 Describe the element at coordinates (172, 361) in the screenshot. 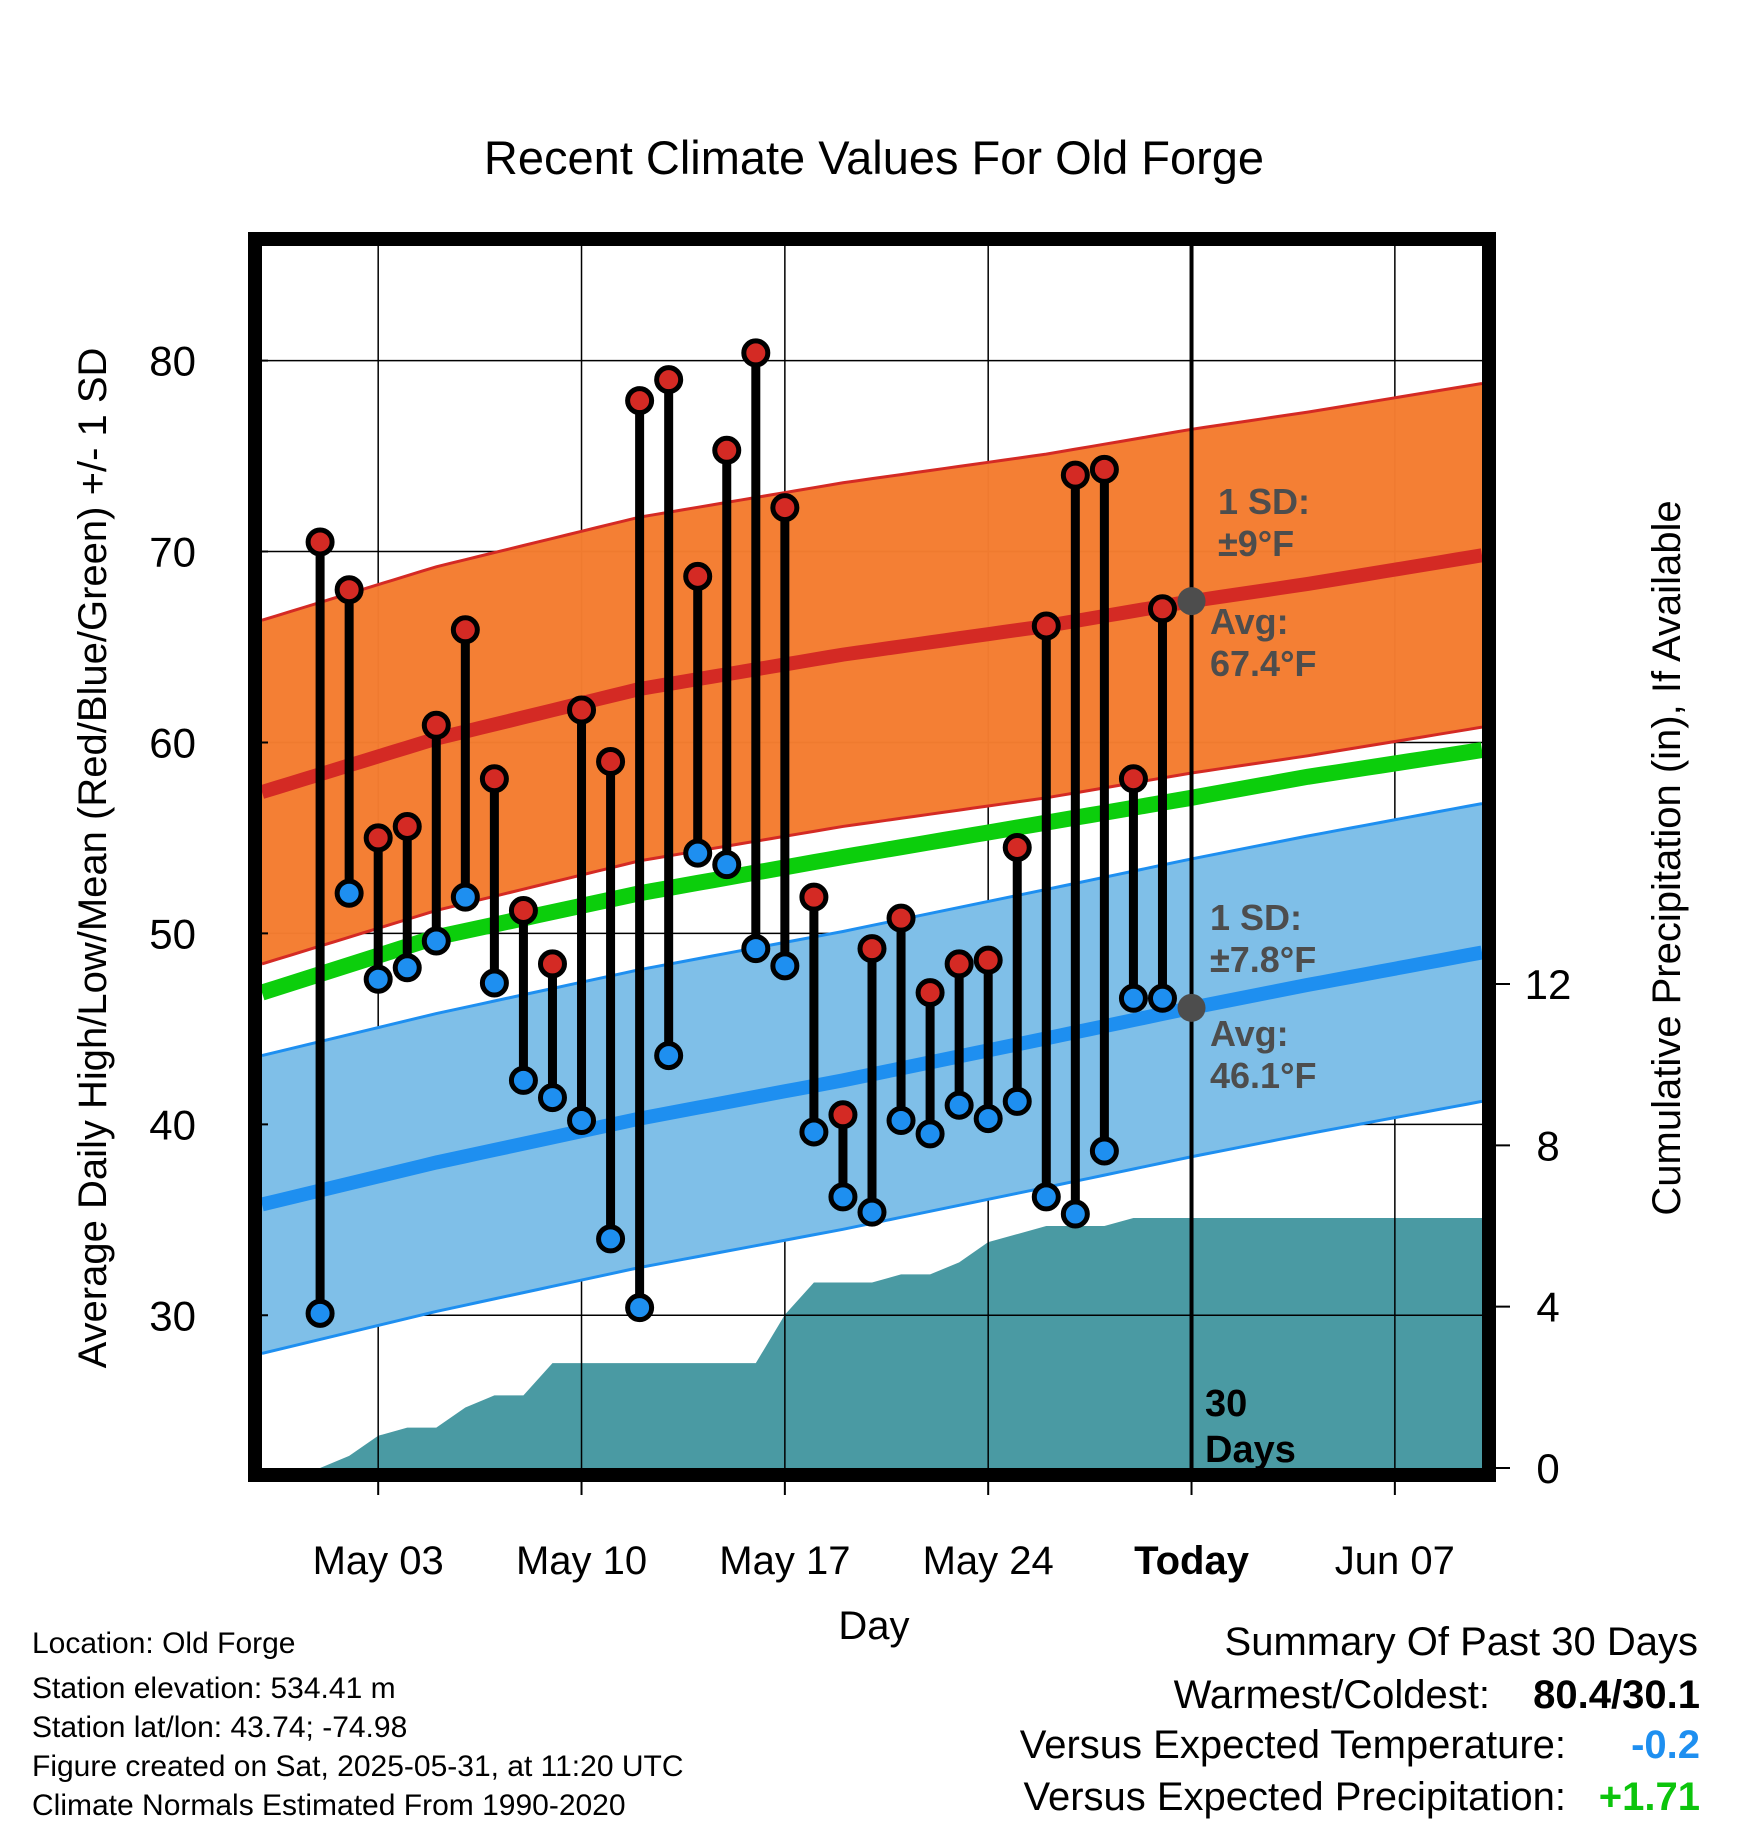

I see `y-tick-label: 80` at that location.